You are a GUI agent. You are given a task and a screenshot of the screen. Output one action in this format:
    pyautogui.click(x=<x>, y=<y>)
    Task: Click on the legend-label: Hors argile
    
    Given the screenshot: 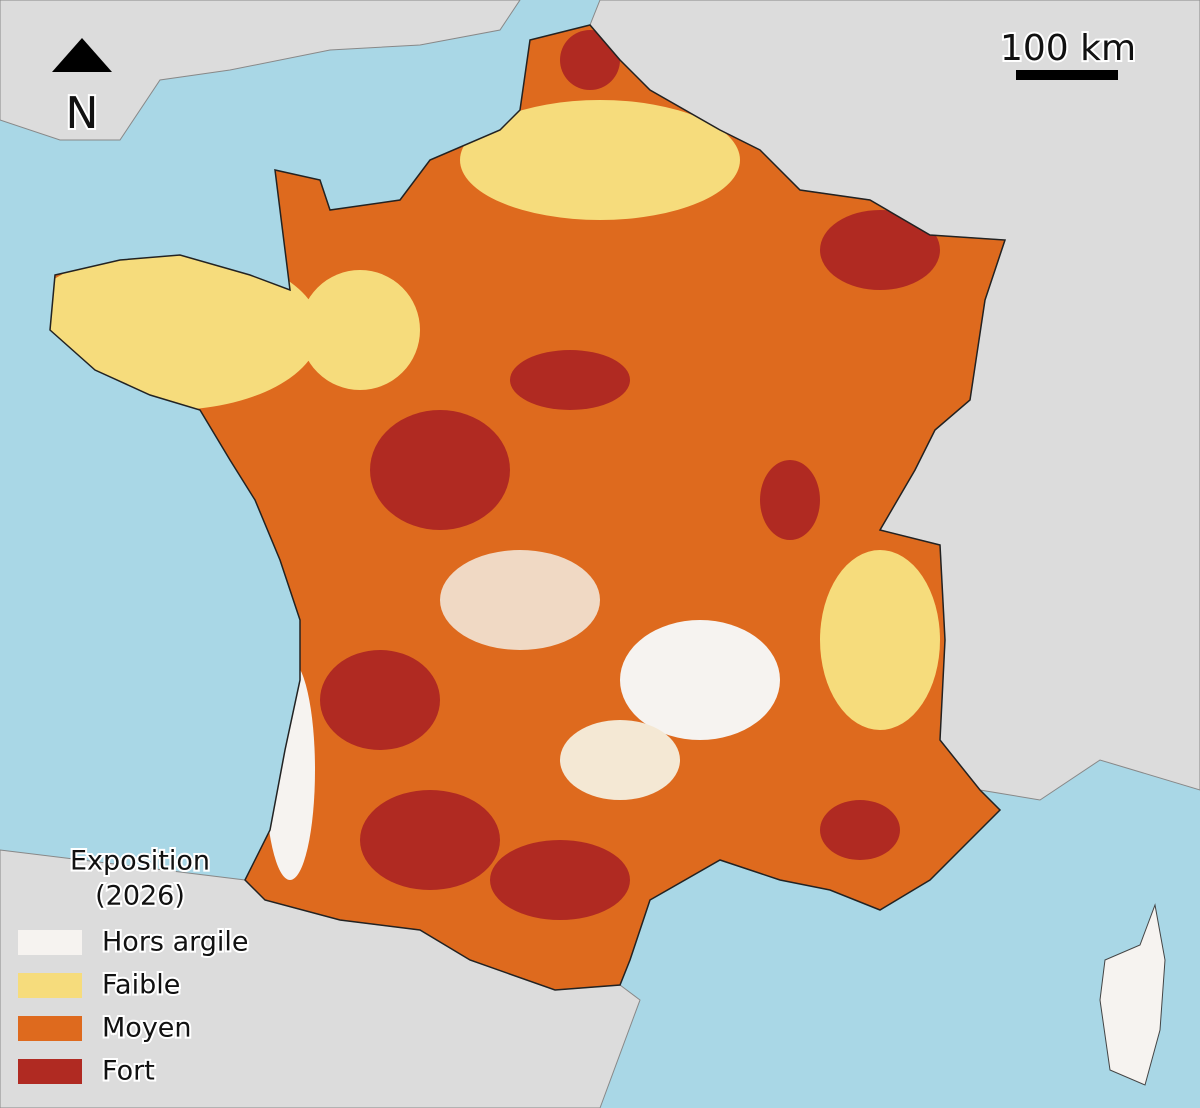 What is the action you would take?
    pyautogui.click(x=175, y=942)
    